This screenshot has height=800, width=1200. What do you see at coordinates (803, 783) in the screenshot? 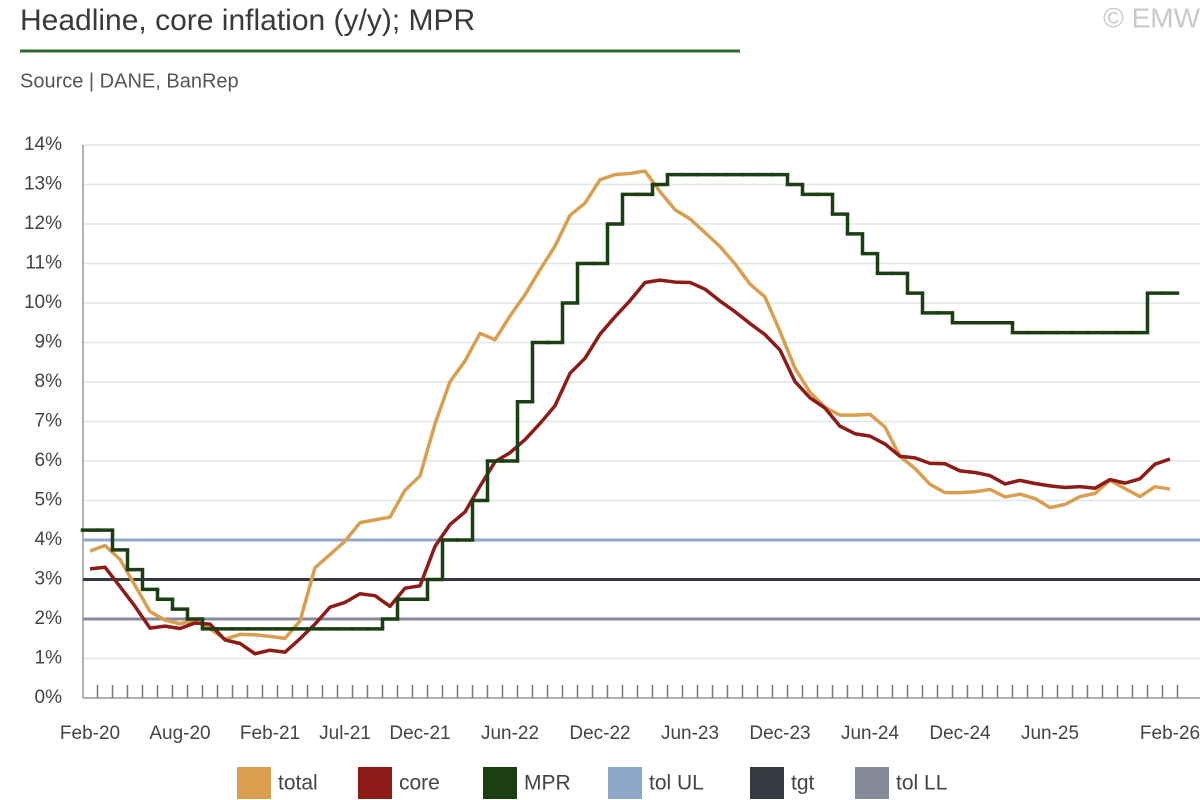
I see `legend-label: tgt` at bounding box center [803, 783].